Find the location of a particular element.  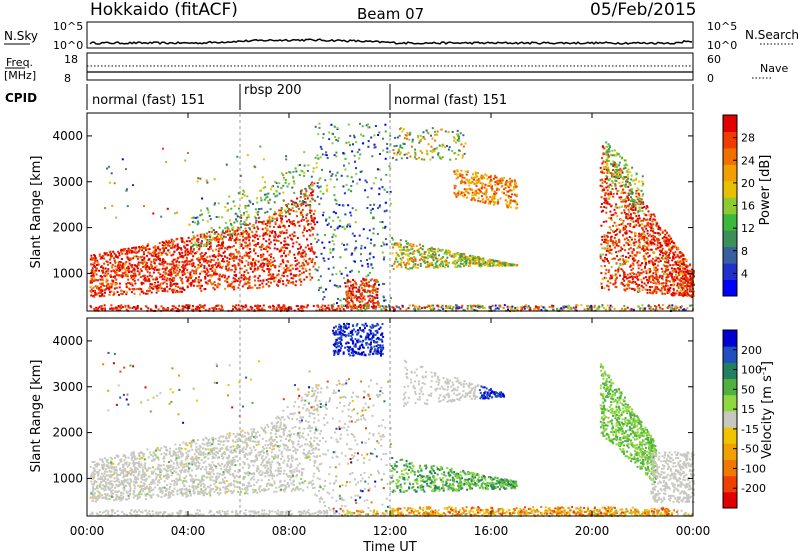

beam-title: Beam 07 is located at coordinates (390, 14).